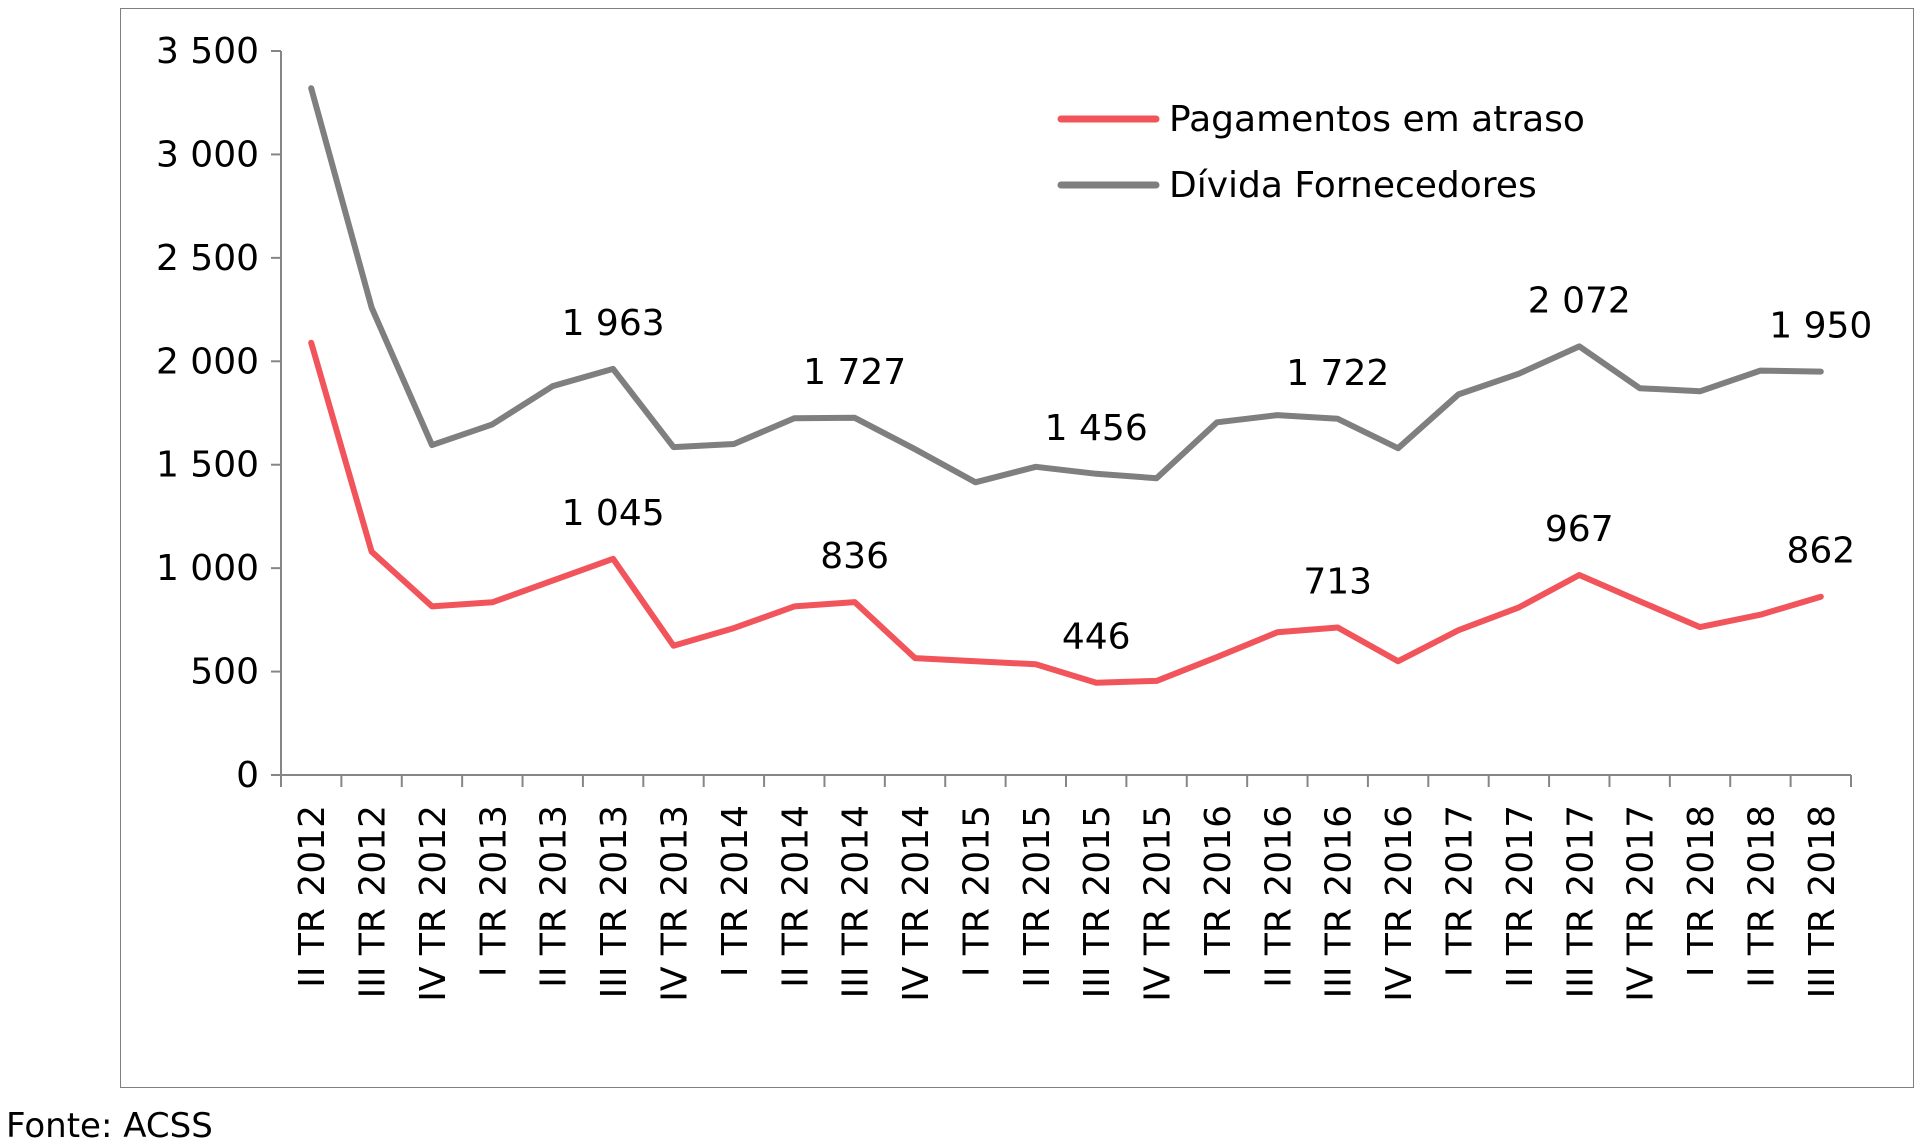  What do you see at coordinates (613, 513) in the screenshot?
I see `data-label: 1 045` at bounding box center [613, 513].